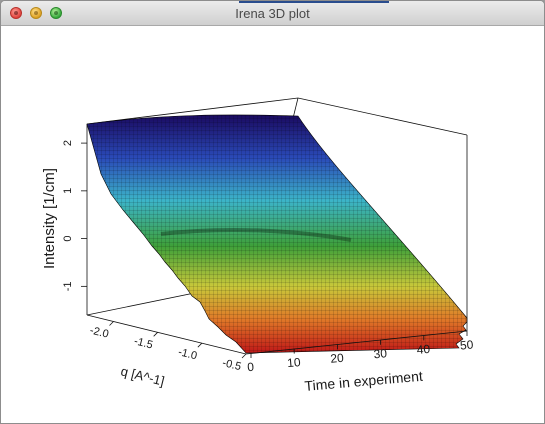 The height and width of the screenshot is (424, 545). I want to click on x-axis: -2.0 -1.5 -1.0 -0.5, so click(168, 347).